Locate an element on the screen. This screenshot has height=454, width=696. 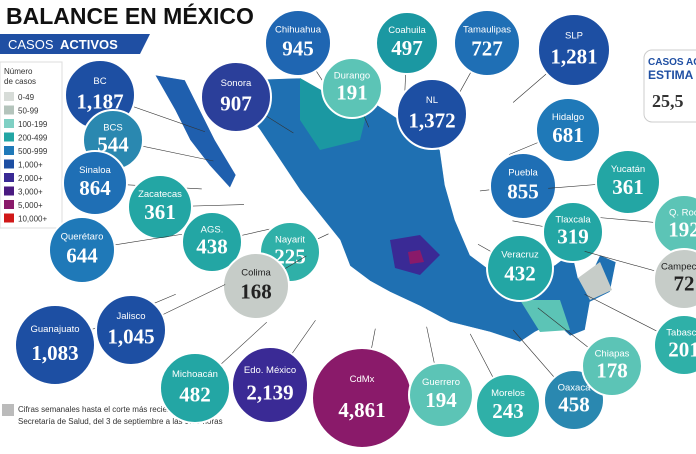
map-region-yucatan is located at coordinates (595, 281).